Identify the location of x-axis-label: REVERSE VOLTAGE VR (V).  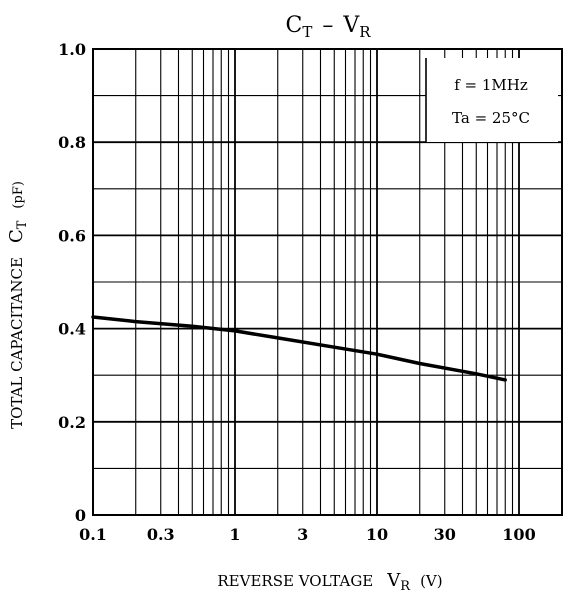
(329, 582).